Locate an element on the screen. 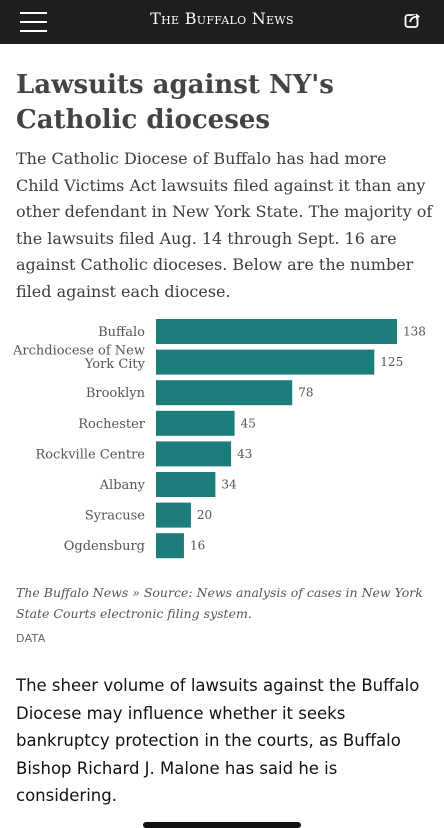 This screenshot has width=444, height=828. data-credit-label: DATA is located at coordinates (31, 638).